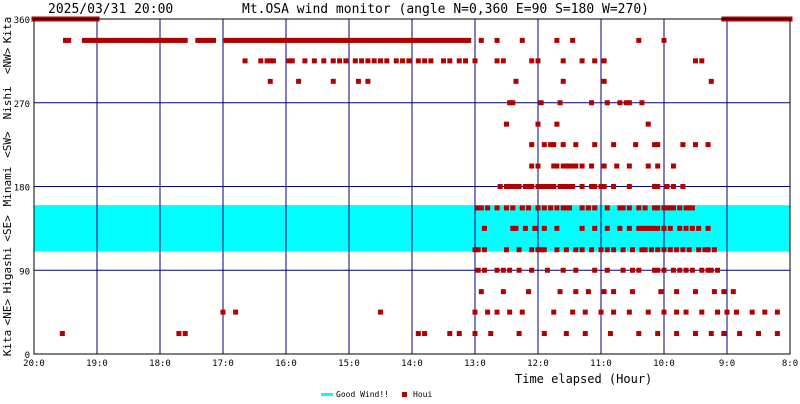  I want to click on x-tick-label: 10:0, so click(664, 364).